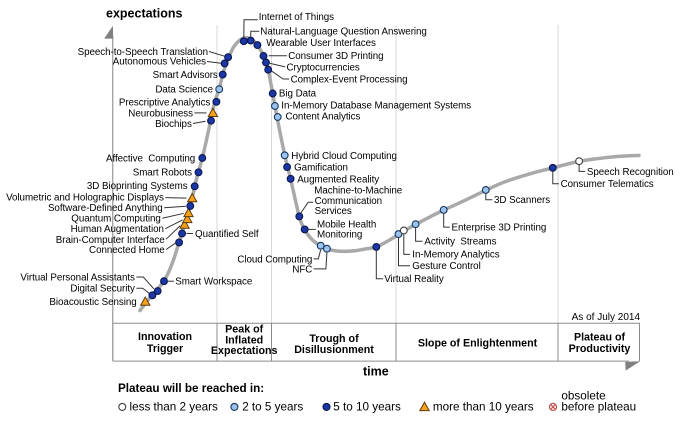 Image resolution: width=680 pixels, height=425 pixels. I want to click on svg-text: 3D Bioprinting Systems, so click(137, 186).